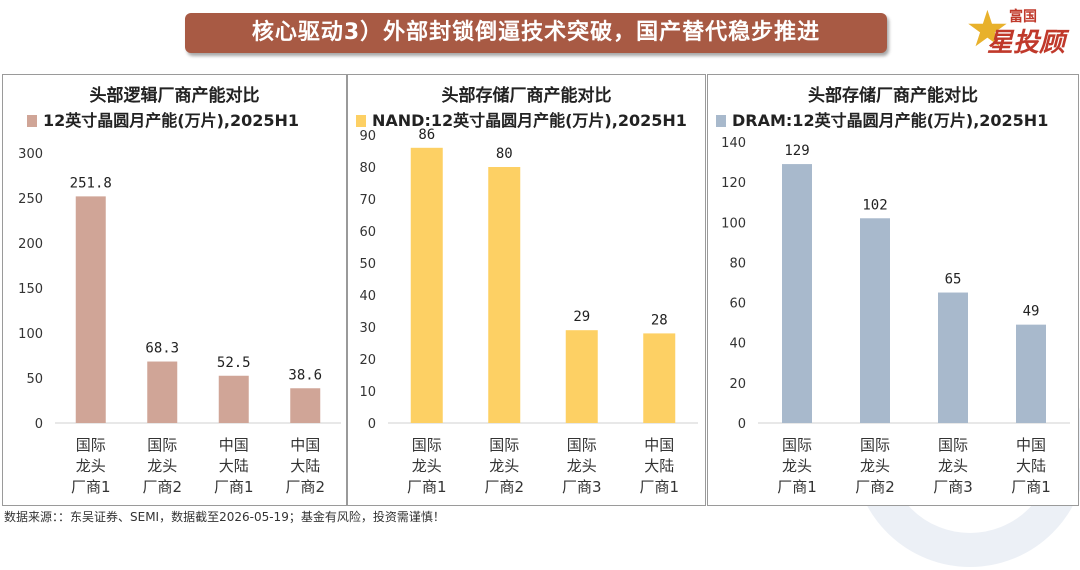 Image resolution: width=1080 pixels, height=570 pixels. I want to click on data-label: 29, so click(581, 317).